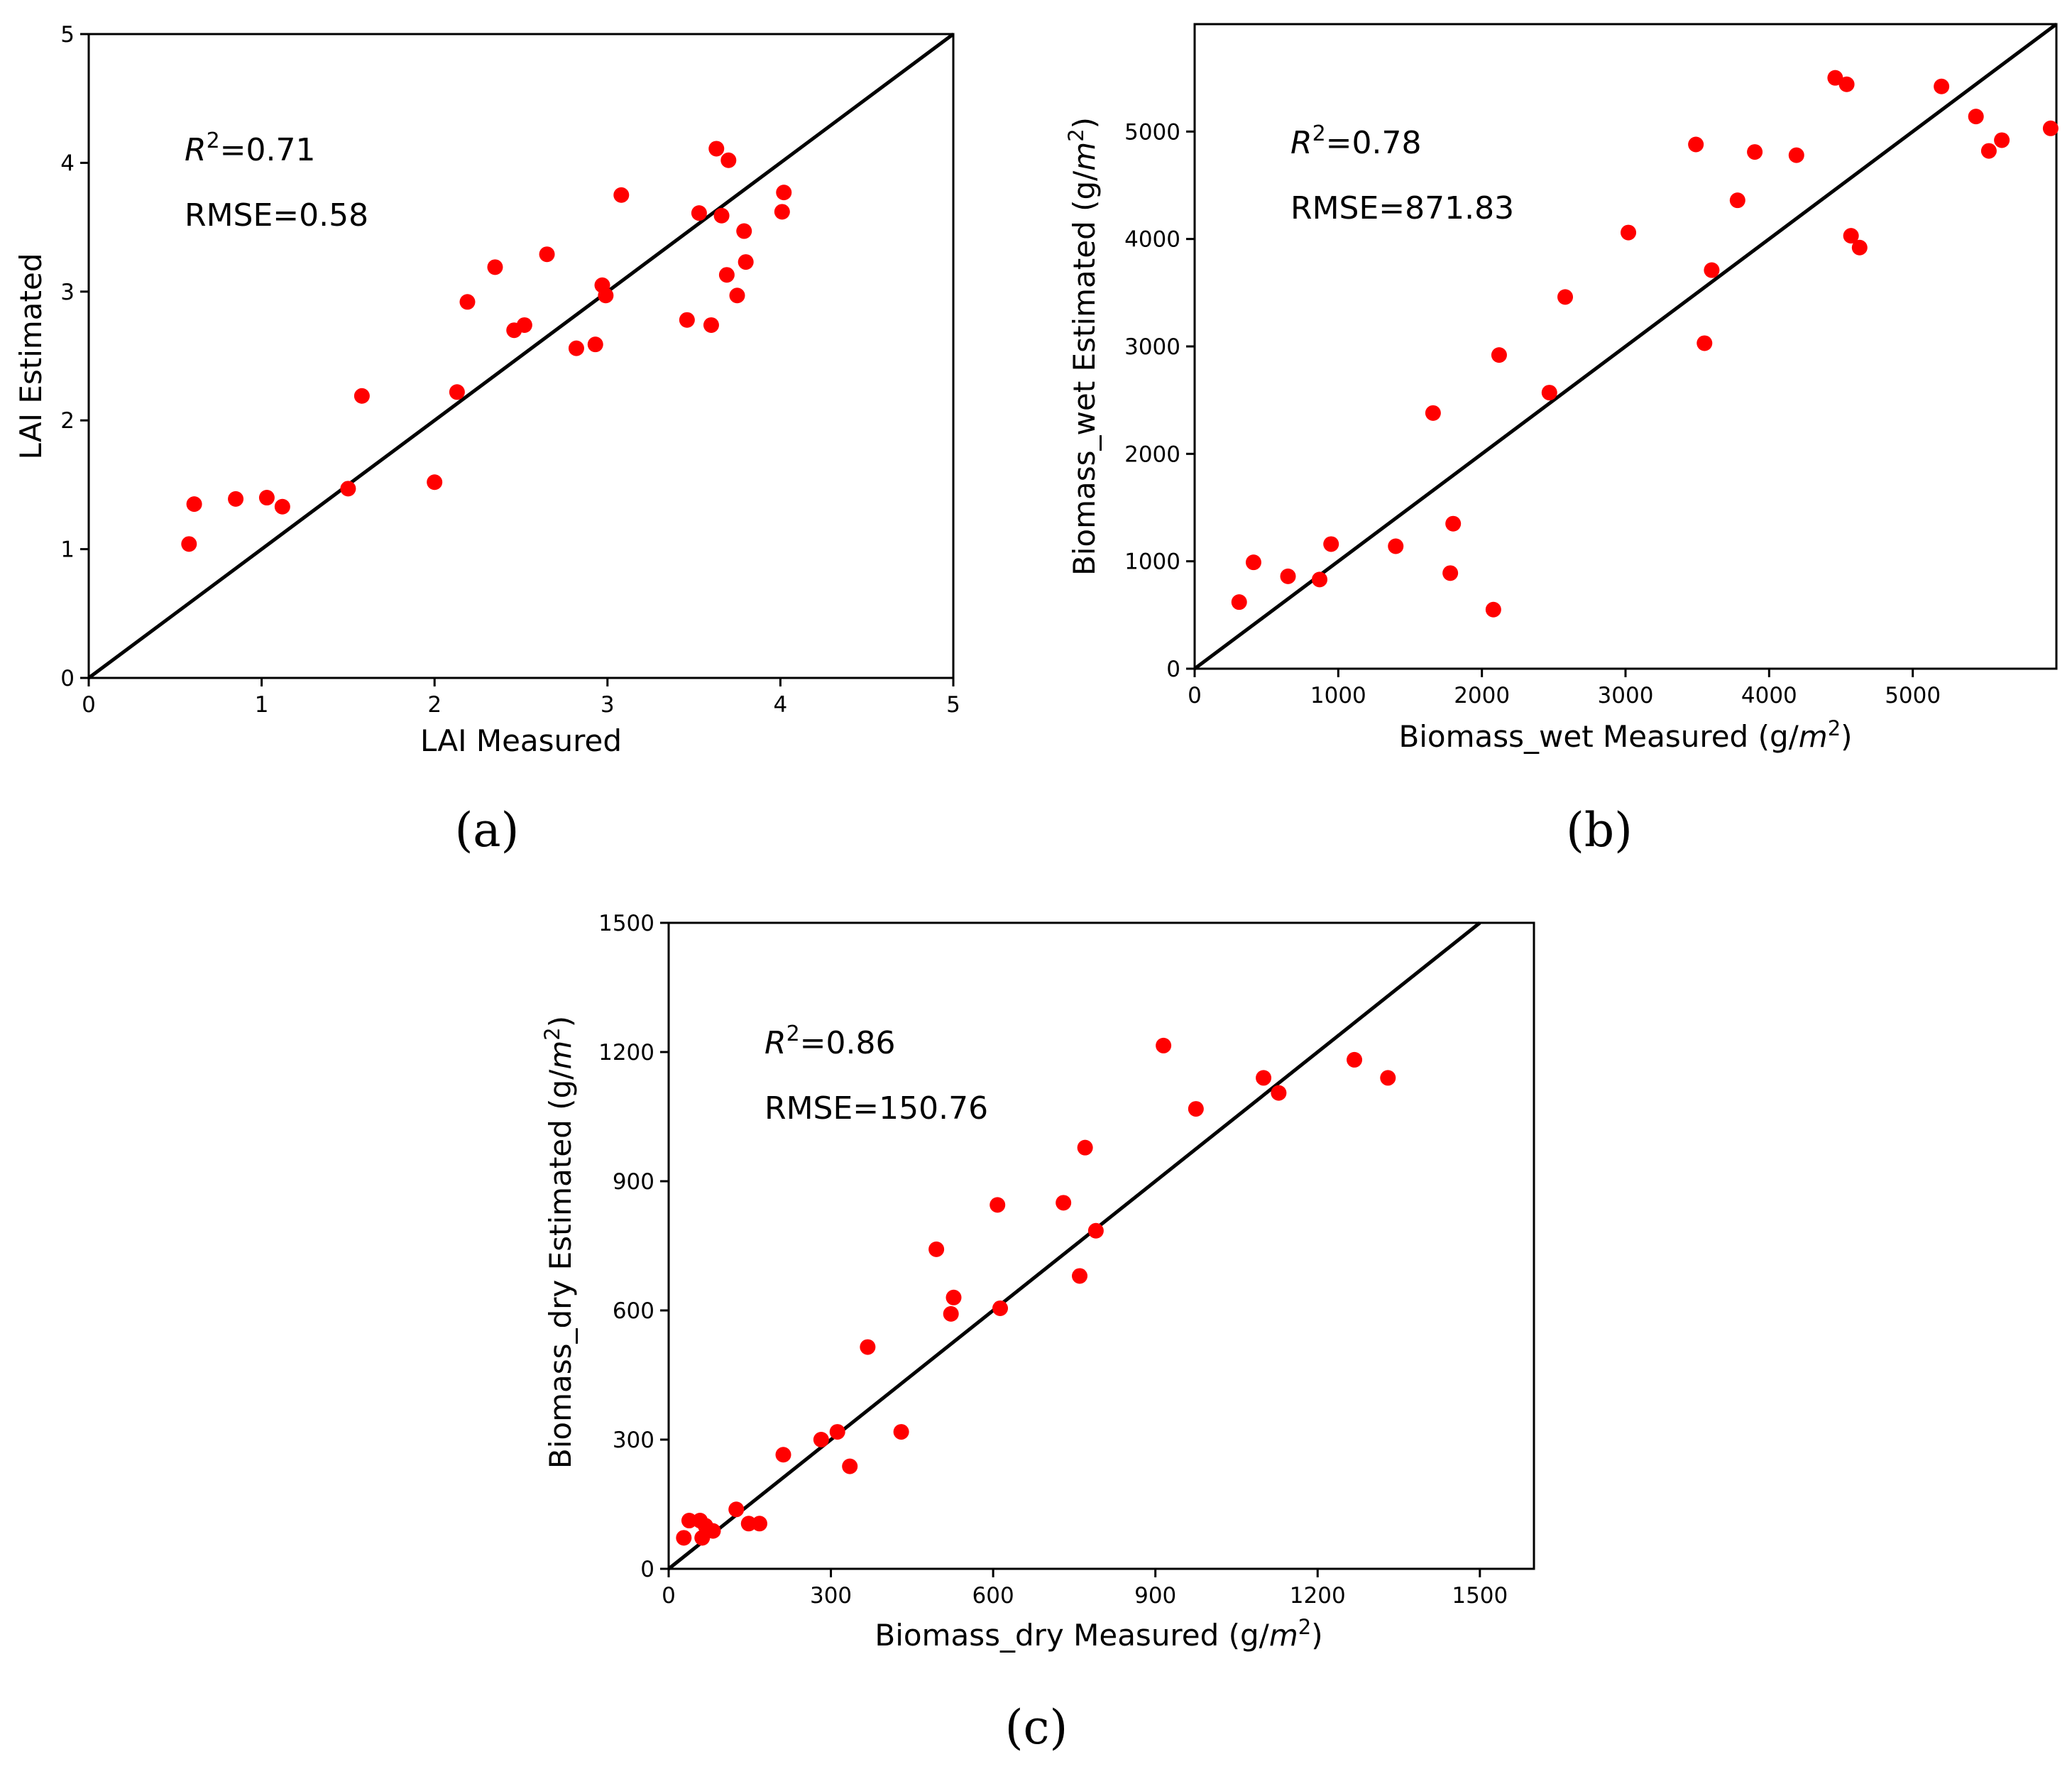  What do you see at coordinates (1356, 141) in the screenshot?
I see `panel-b-r2-annotation: R2=0.78` at bounding box center [1356, 141].